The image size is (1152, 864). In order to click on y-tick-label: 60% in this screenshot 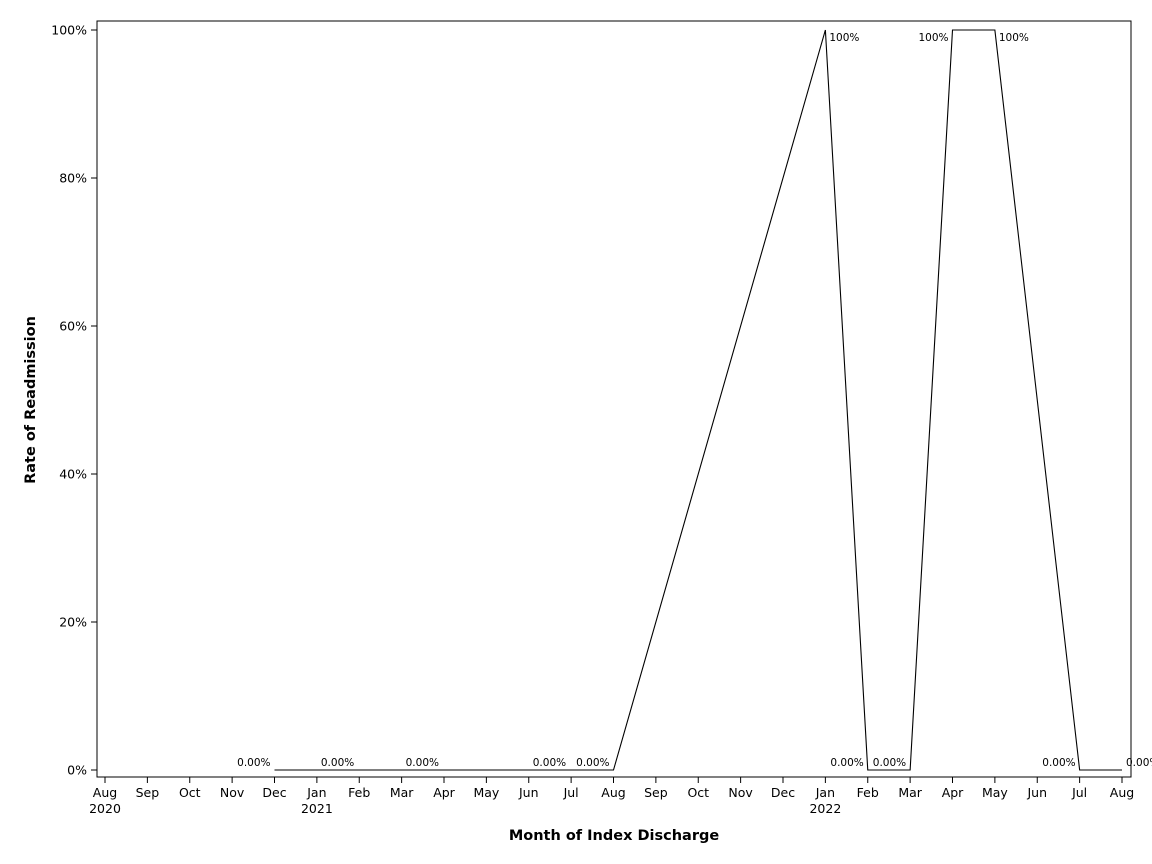, I will do `click(73, 326)`.